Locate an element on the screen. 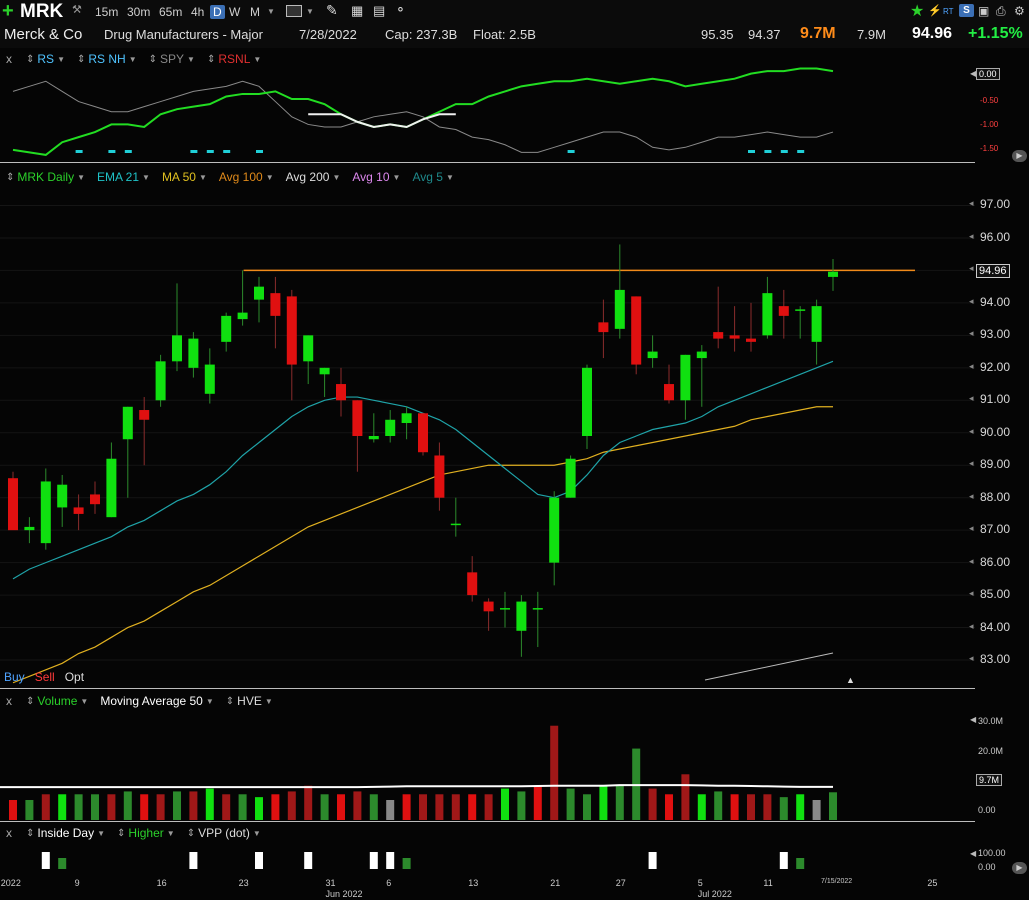 The width and height of the screenshot is (1029, 900). date-tick: 16 is located at coordinates (161, 883).